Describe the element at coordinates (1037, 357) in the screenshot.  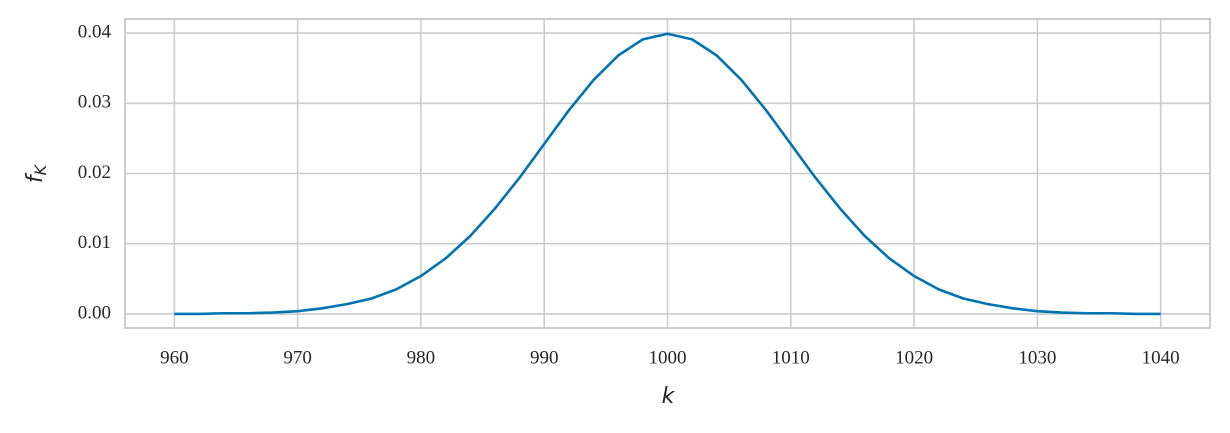
I see `x-tick-label: 1030` at that location.